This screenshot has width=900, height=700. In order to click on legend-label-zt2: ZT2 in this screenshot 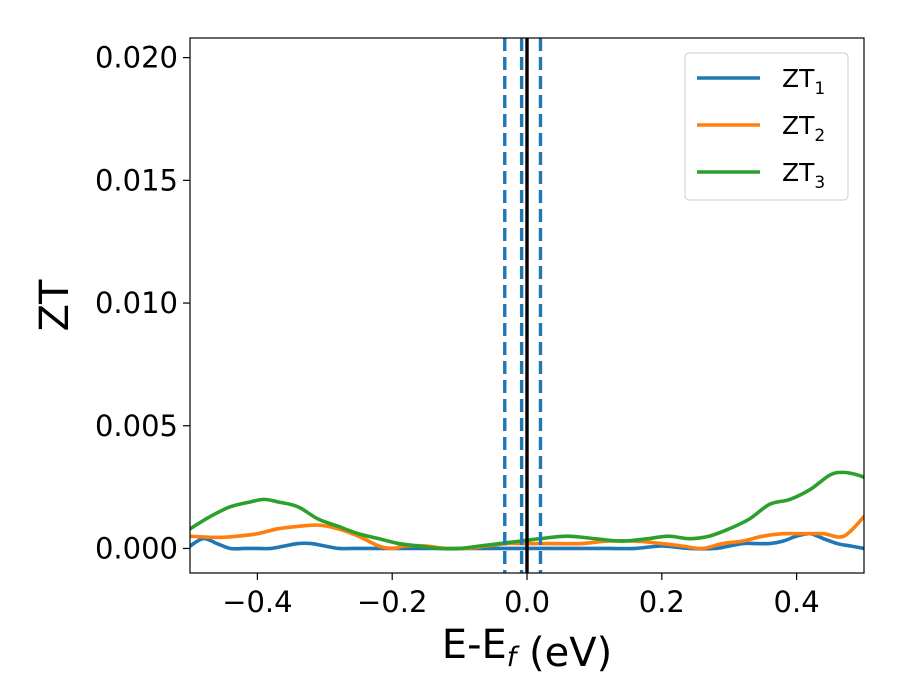, I will do `click(803, 128)`.